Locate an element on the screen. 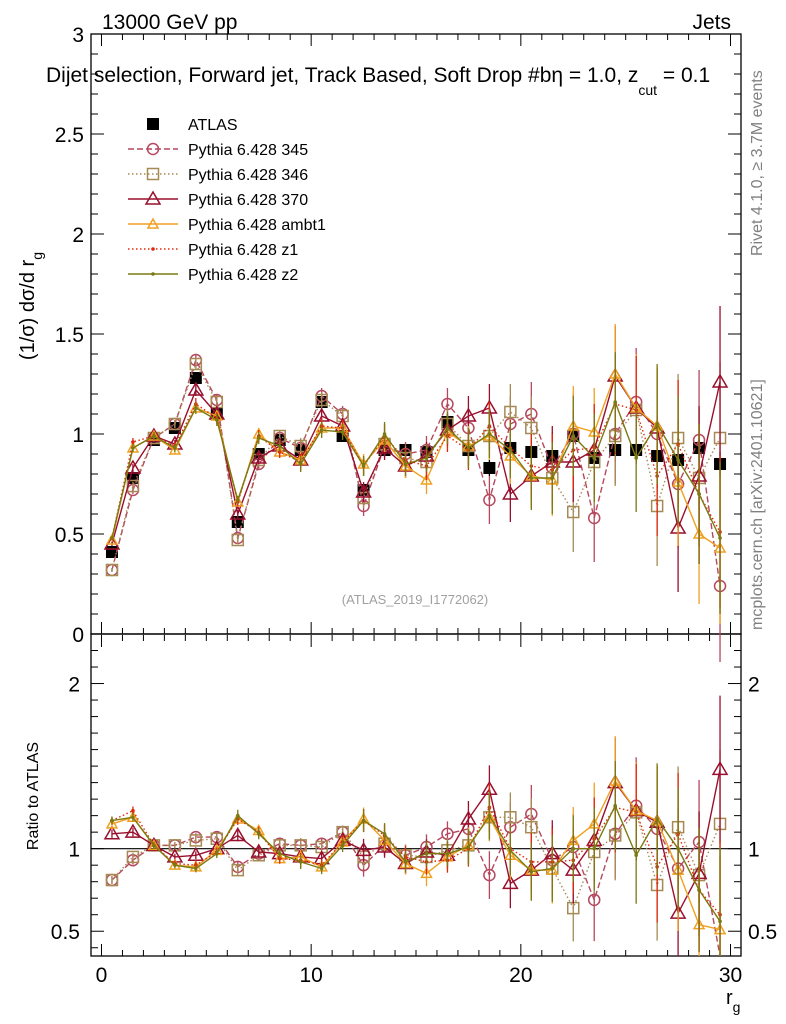 This screenshot has height=1024, width=786. ratio-point-z1 is located at coordinates (133, 810).